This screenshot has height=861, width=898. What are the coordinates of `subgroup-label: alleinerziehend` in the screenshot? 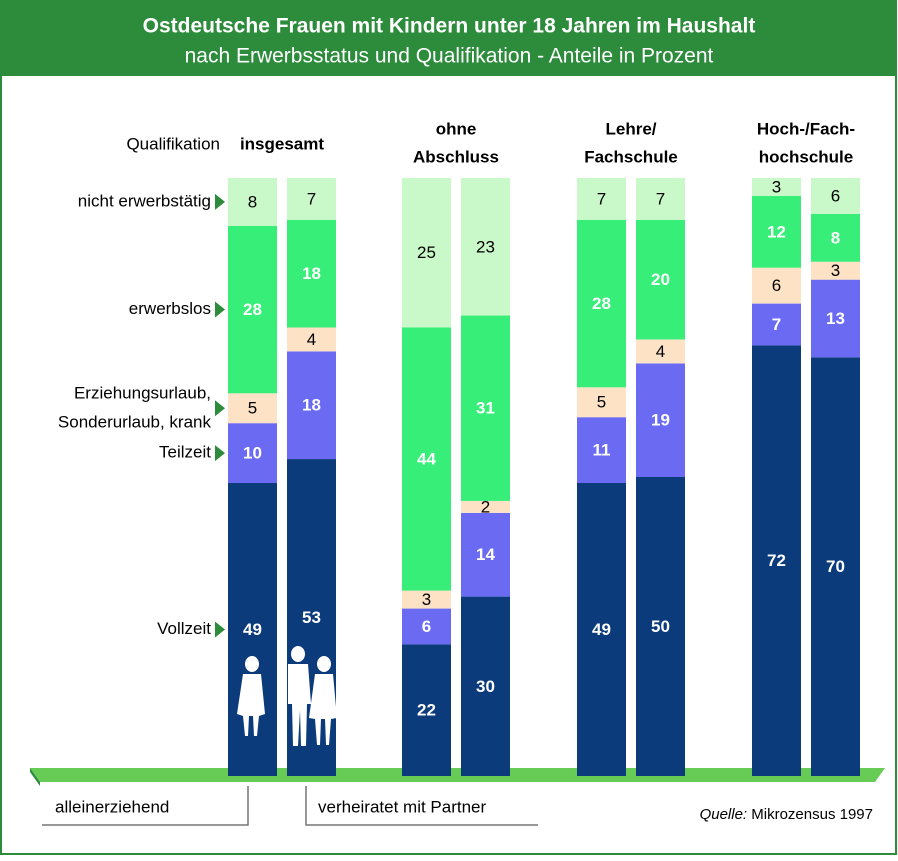 It's located at (112, 806).